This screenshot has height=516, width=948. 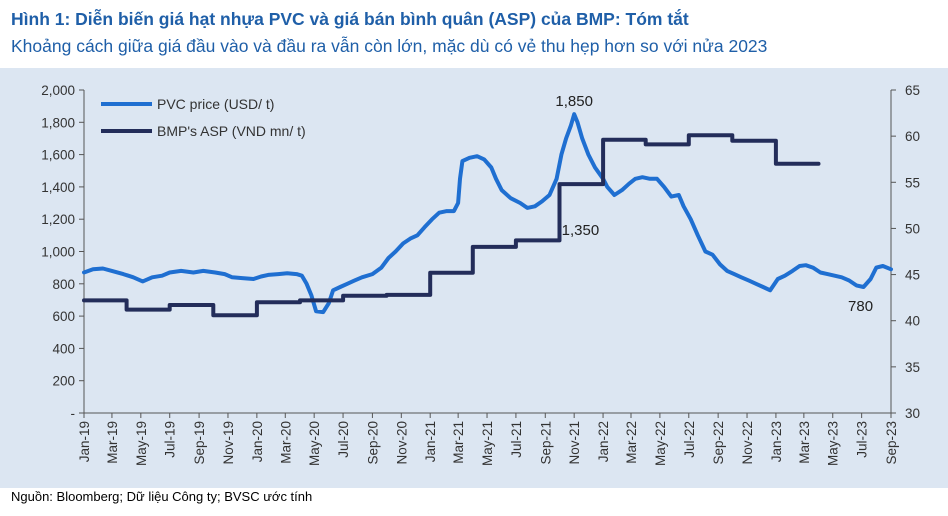 What do you see at coordinates (912, 367) in the screenshot?
I see `y-right-tick-label: 35` at bounding box center [912, 367].